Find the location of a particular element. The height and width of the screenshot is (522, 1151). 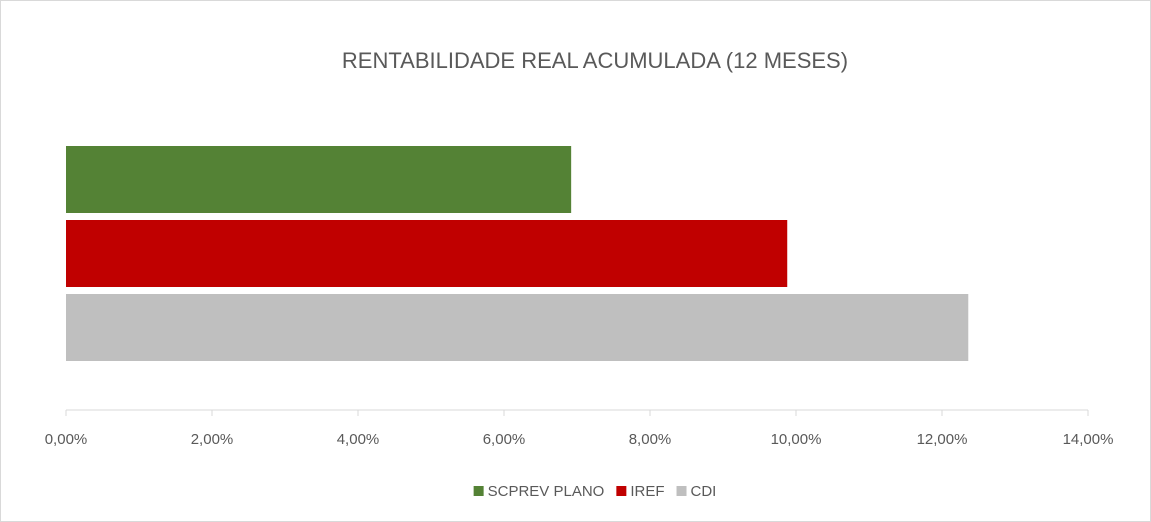

legend-label: CDI is located at coordinates (704, 491).